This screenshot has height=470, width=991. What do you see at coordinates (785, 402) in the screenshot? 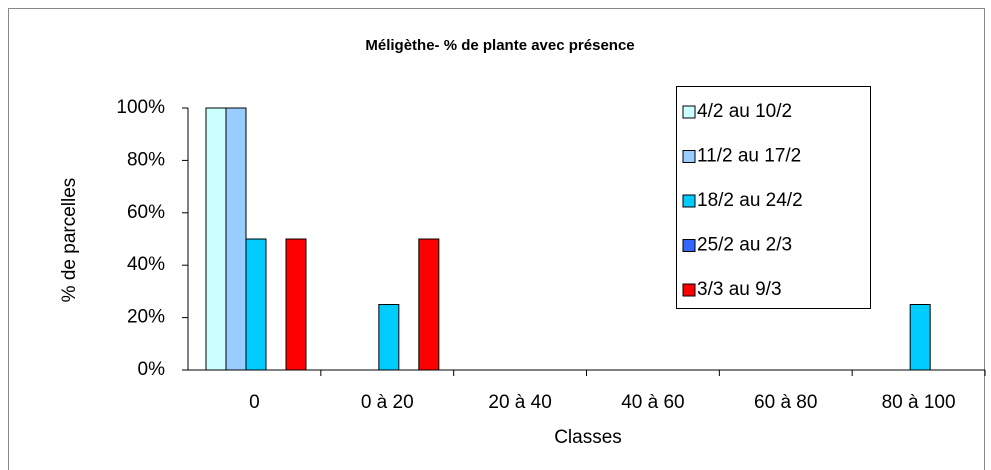
I see `x-tick-label: 60 à 80` at bounding box center [785, 402].